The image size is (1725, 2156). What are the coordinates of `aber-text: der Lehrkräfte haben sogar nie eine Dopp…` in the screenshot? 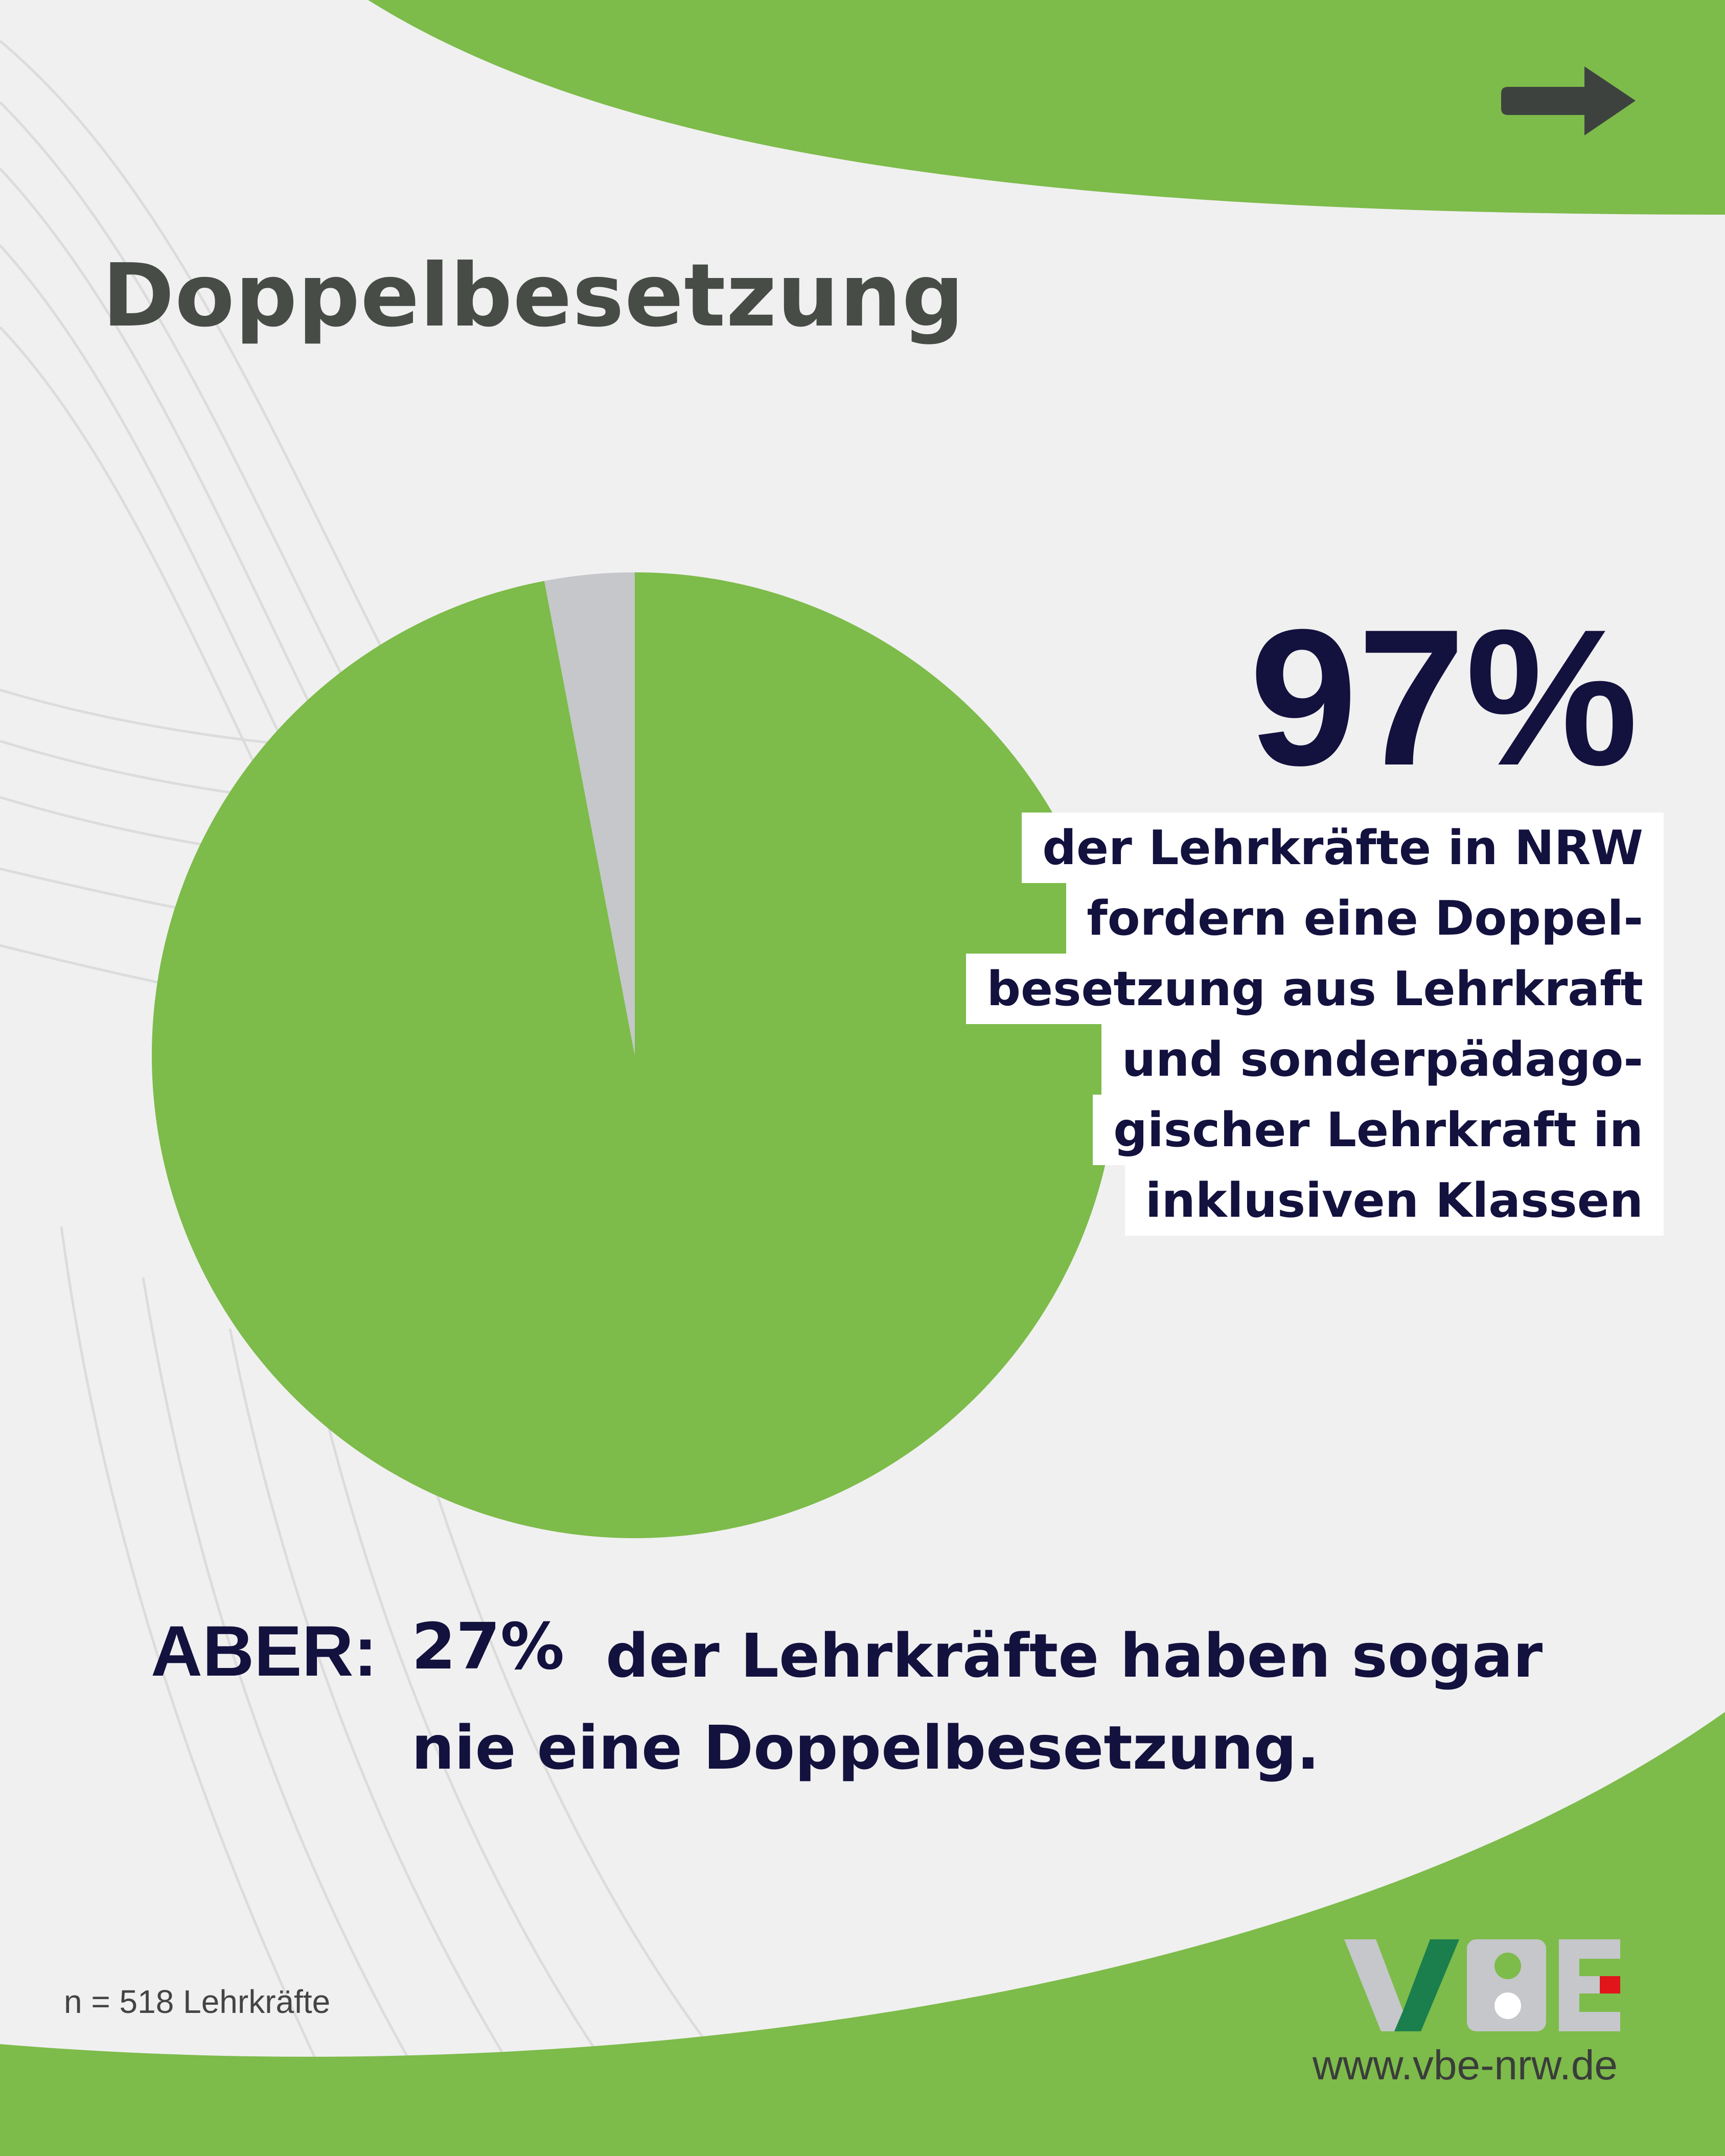 It's located at (977, 1701).